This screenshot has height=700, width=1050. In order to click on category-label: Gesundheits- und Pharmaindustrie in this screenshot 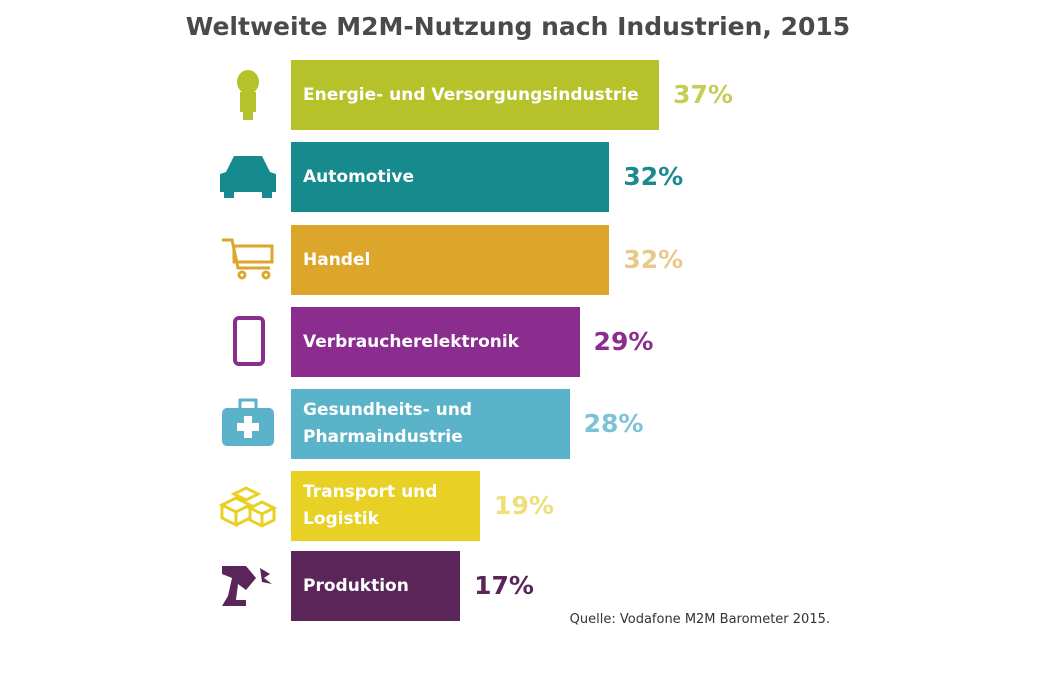, I will do `click(388, 423)`.